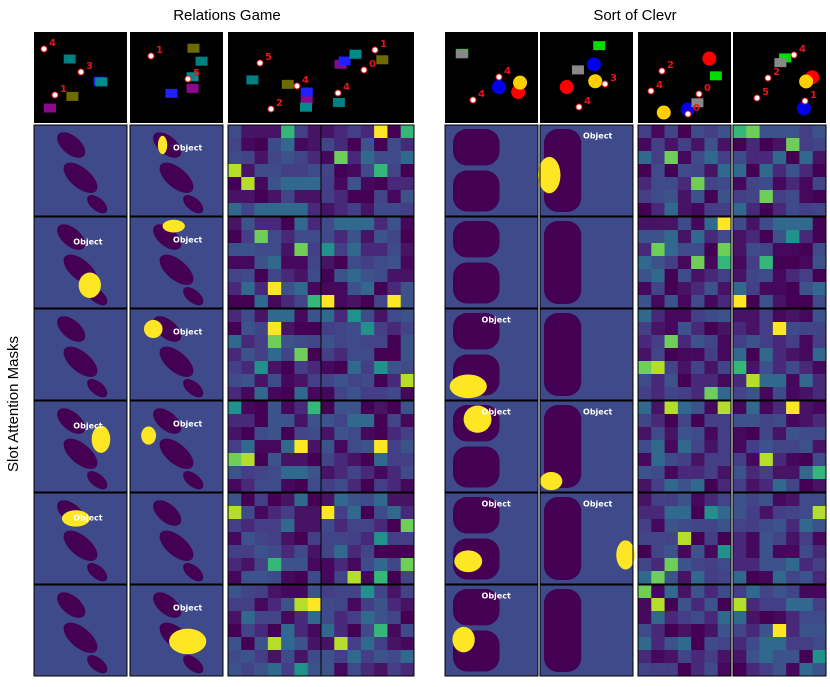  I want to click on blob, so click(167, 513).